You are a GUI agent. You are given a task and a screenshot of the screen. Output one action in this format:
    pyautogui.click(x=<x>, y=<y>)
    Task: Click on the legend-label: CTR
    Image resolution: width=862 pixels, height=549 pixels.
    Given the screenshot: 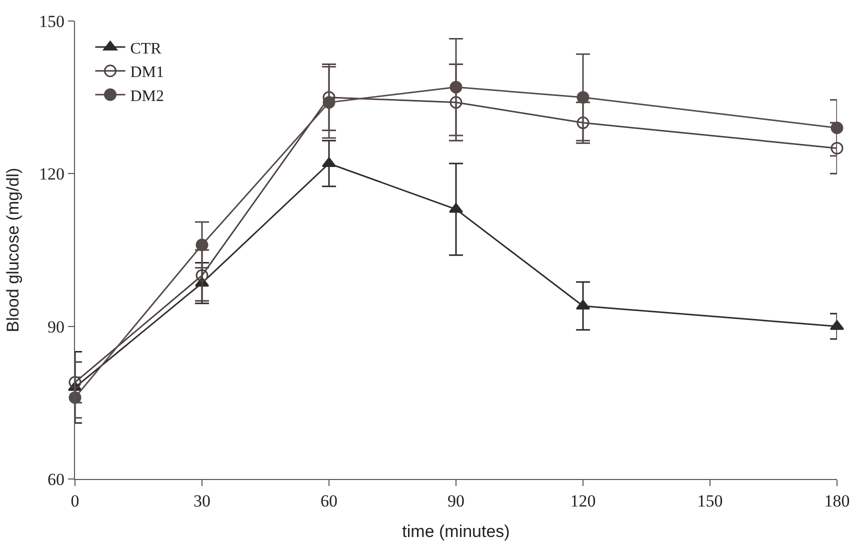 What is the action you would take?
    pyautogui.click(x=146, y=49)
    